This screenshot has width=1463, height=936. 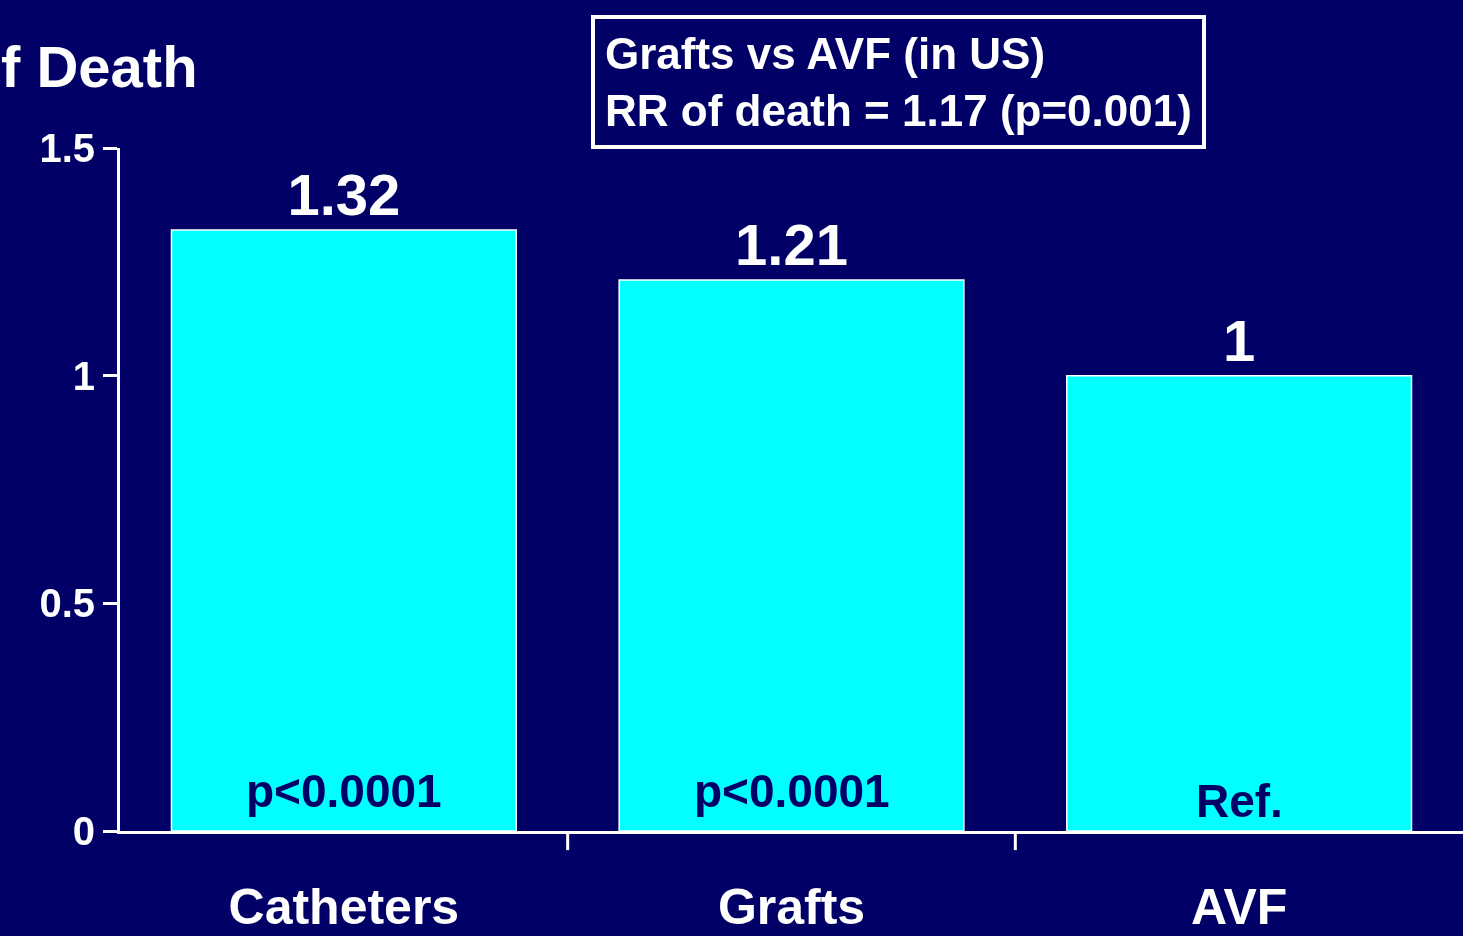 I want to click on annotation: Ref., so click(x=1239, y=801).